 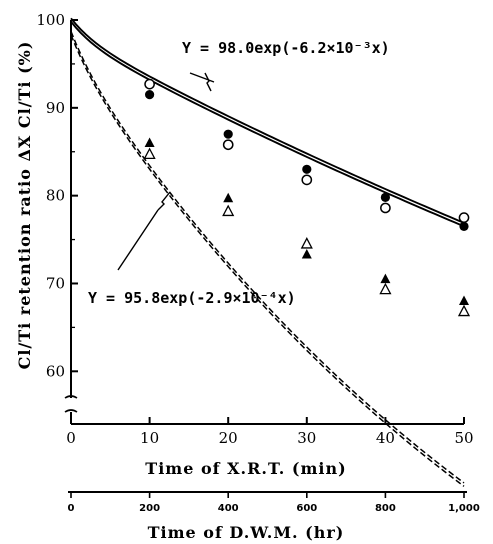 What do you see at coordinates (149, 508) in the screenshot?
I see `x2-tick-label: 200` at bounding box center [149, 508].